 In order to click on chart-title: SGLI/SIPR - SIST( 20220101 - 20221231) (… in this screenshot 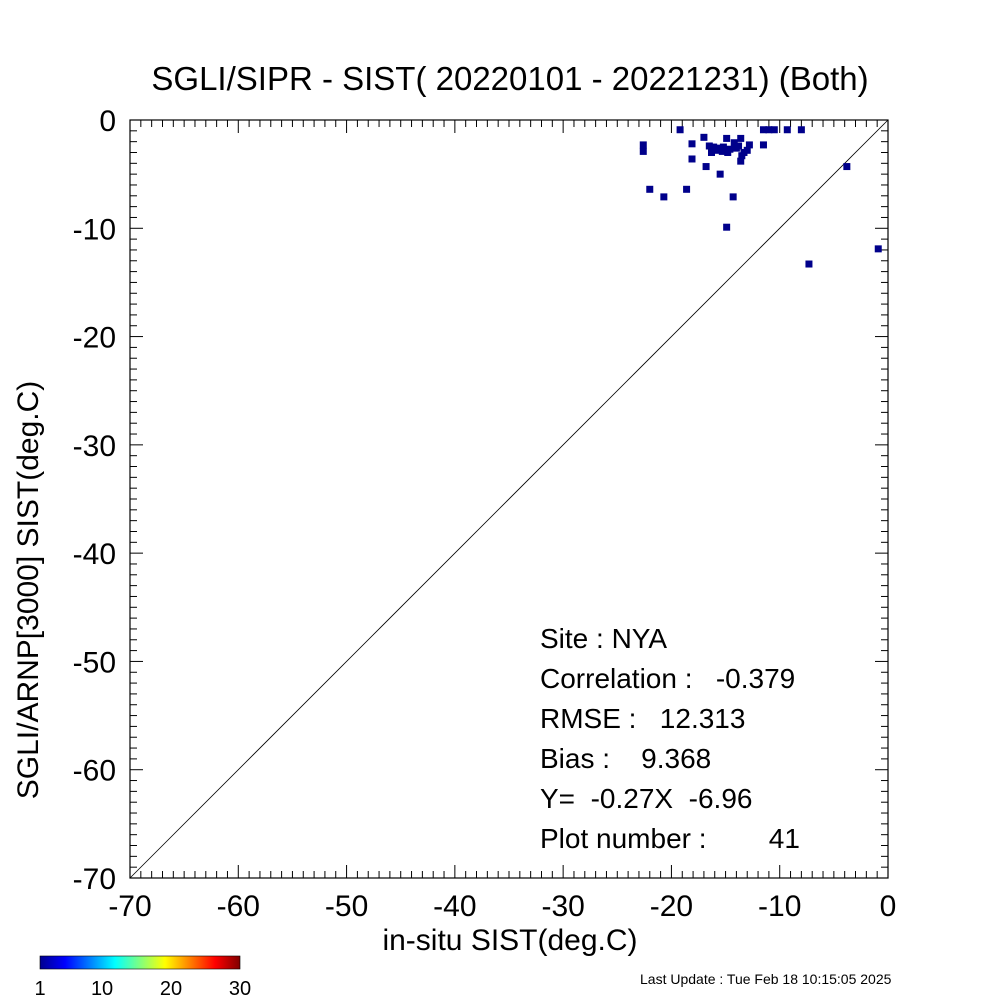, I will do `click(509, 78)`.